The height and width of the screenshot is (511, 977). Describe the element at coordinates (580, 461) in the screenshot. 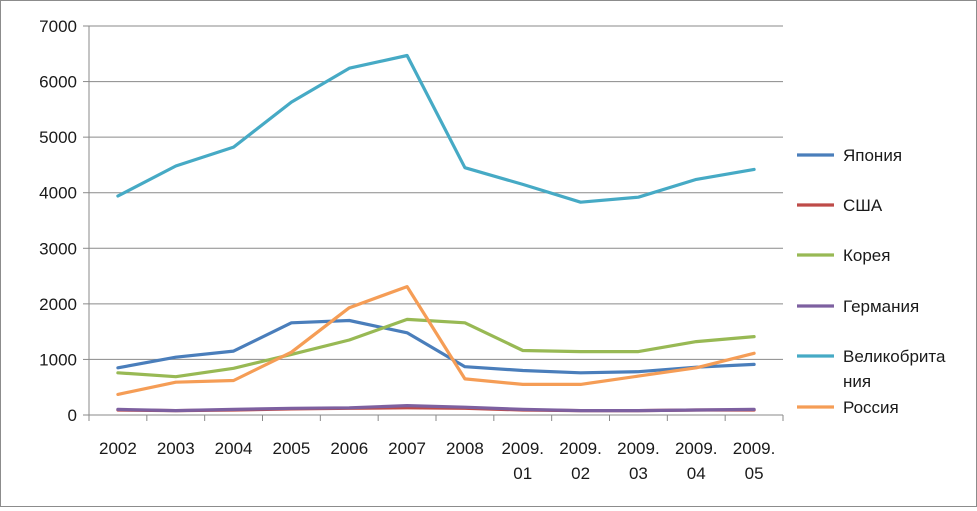

I see `x-tick-label: 2009. 02` at that location.